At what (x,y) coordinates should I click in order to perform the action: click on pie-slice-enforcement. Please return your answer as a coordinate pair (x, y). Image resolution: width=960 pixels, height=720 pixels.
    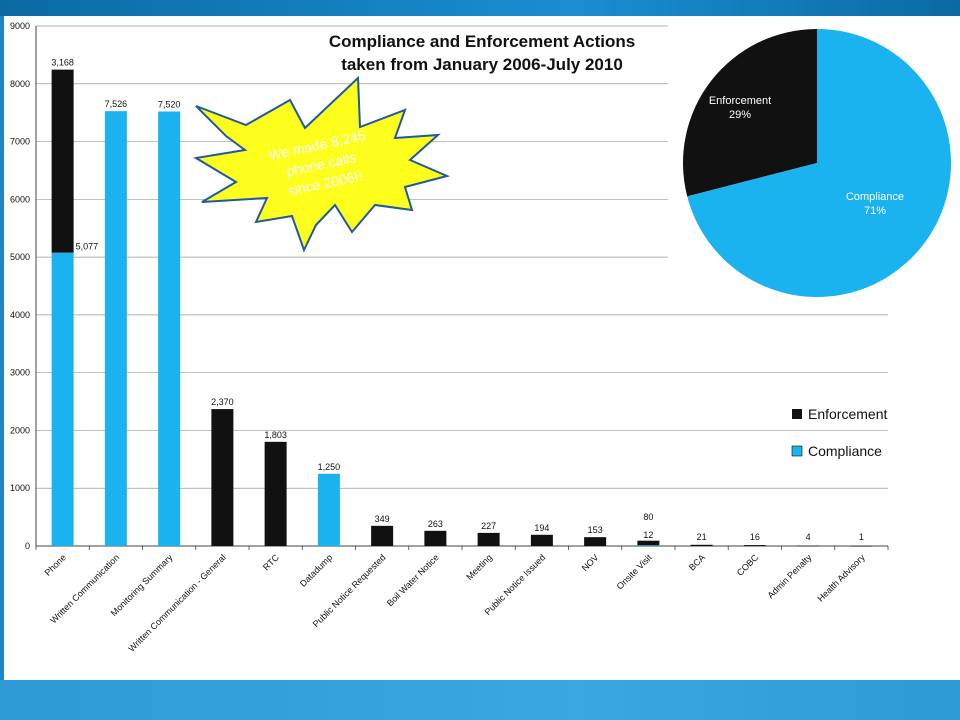
    Looking at the image, I should click on (750, 113).